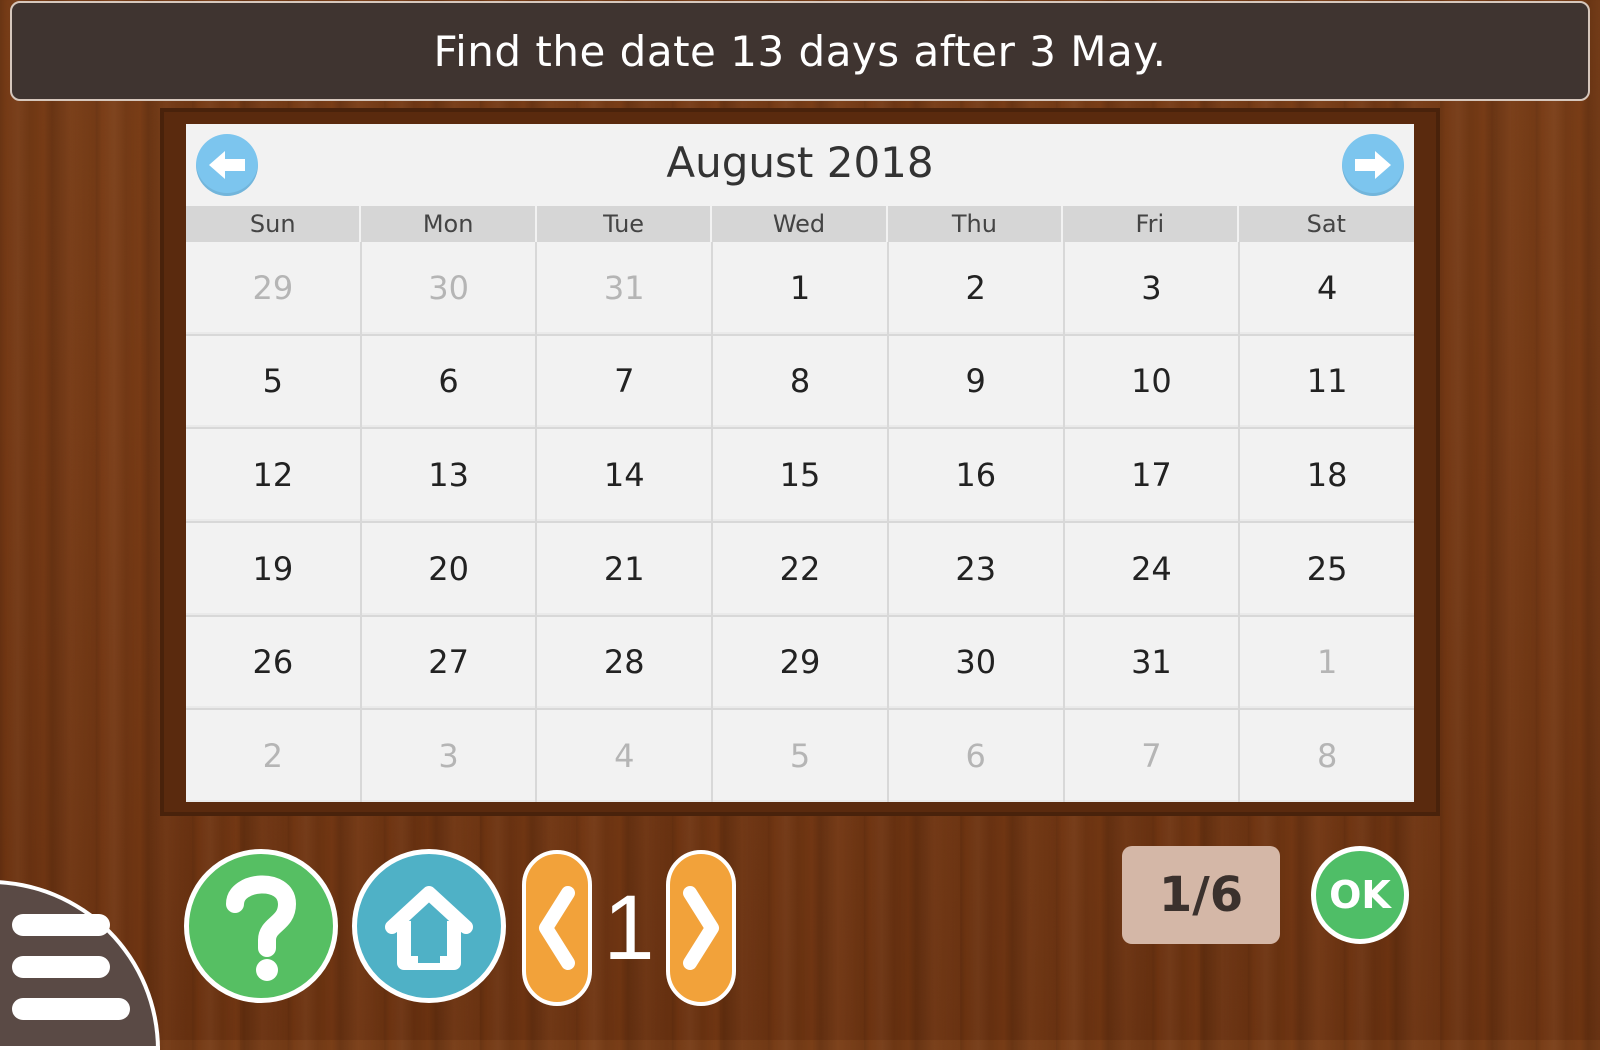 This screenshot has width=1600, height=1050. I want to click on calendar-header: August 2018, so click(800, 165).